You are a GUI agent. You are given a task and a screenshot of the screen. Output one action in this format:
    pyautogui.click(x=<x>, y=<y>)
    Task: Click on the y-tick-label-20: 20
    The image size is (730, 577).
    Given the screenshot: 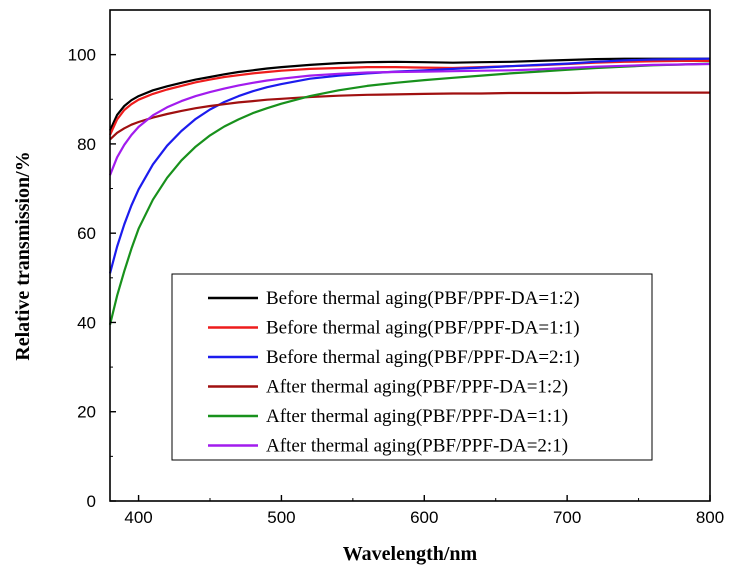 What is the action you would take?
    pyautogui.click(x=86, y=412)
    